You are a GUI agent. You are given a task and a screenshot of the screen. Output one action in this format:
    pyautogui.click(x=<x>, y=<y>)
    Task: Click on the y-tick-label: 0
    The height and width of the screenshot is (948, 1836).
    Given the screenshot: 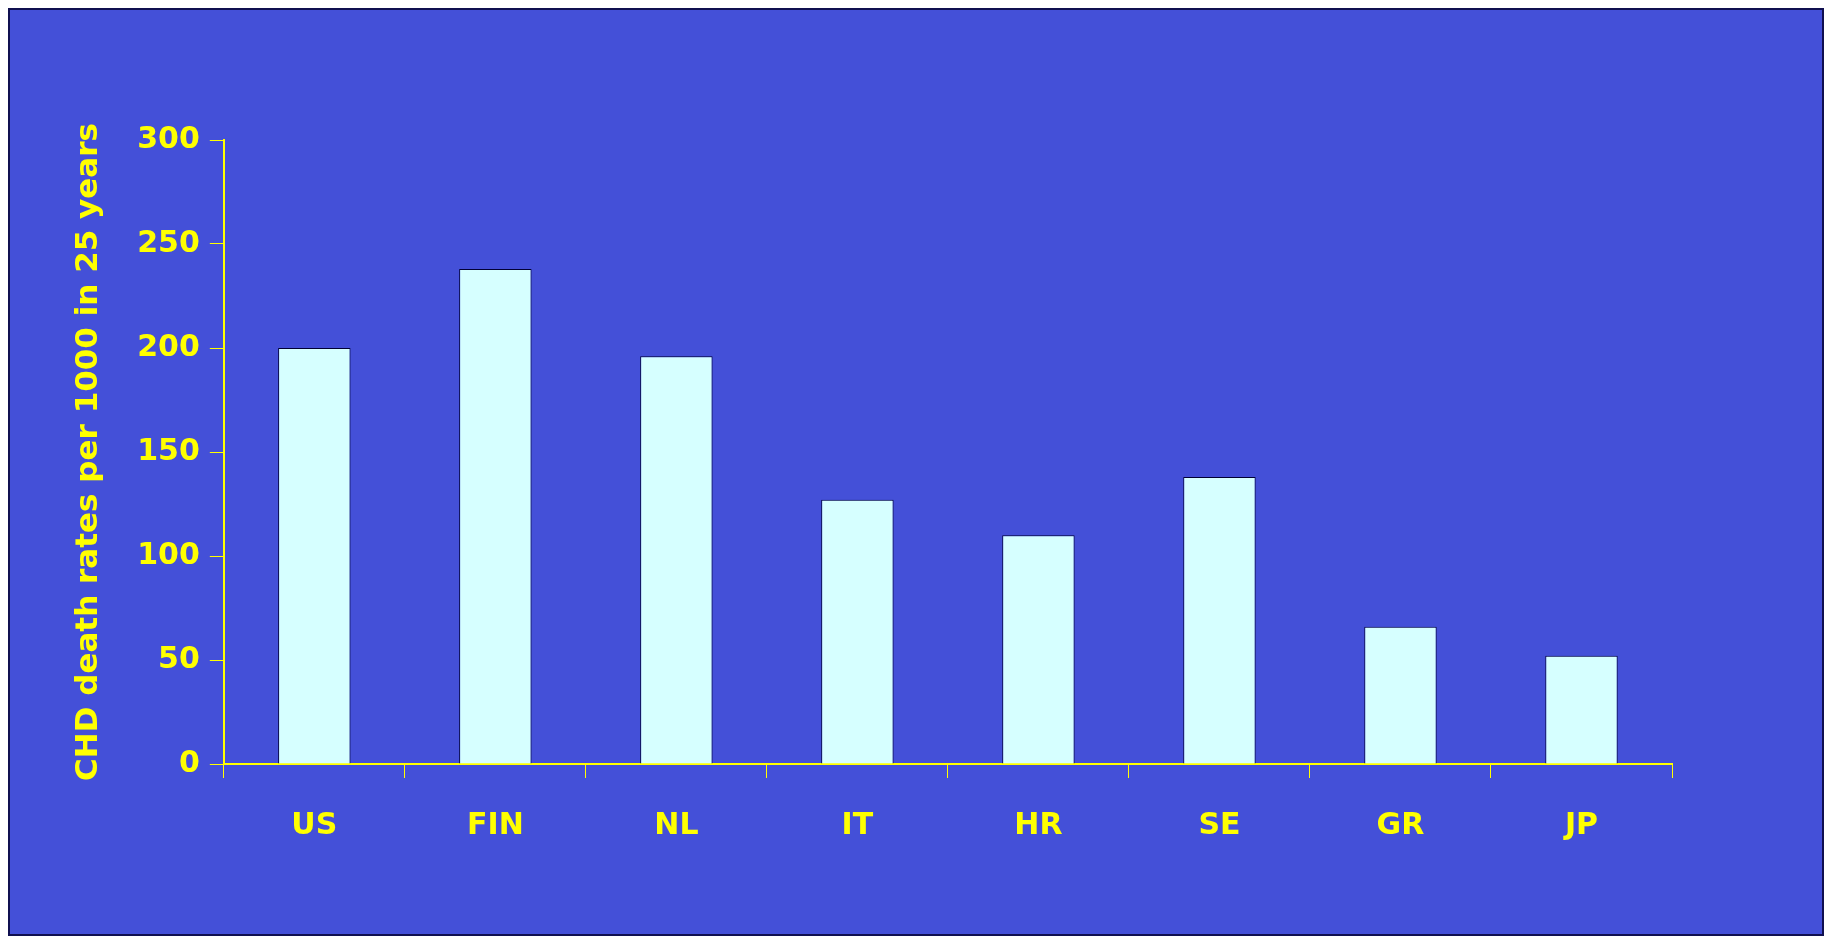 What is the action you would take?
    pyautogui.click(x=189, y=761)
    